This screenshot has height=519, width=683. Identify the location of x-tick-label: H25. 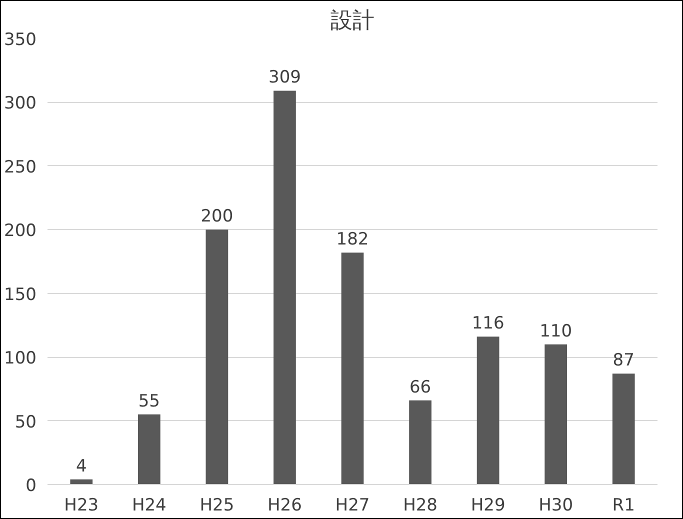
(217, 506).